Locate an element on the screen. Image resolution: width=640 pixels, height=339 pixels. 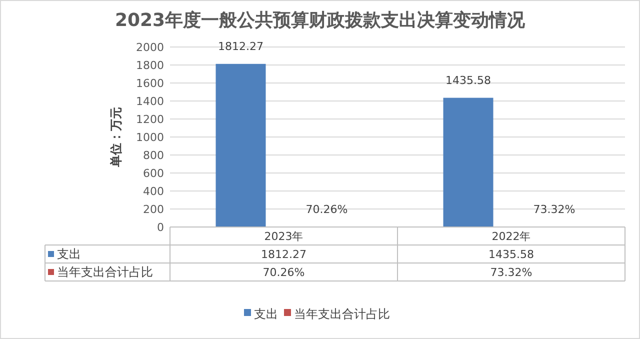
legend-label: 支出 is located at coordinates (266, 314).